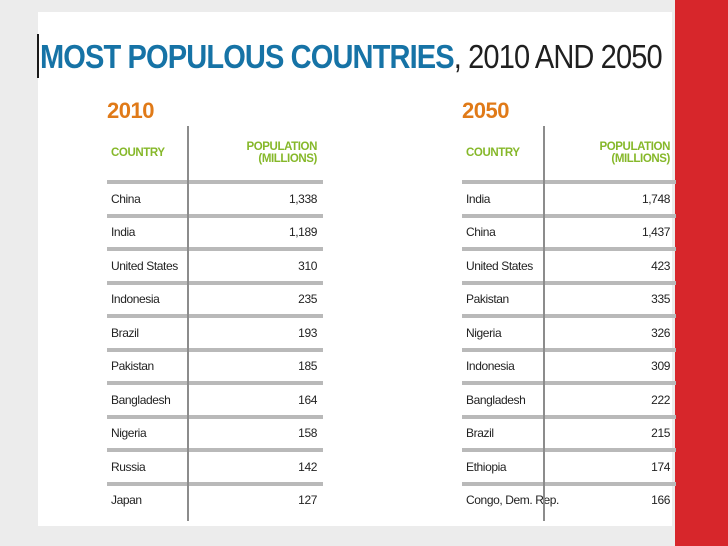 Image resolution: width=728 pixels, height=546 pixels. What do you see at coordinates (215, 469) in the screenshot?
I see `table-row: Russia 142` at bounding box center [215, 469].